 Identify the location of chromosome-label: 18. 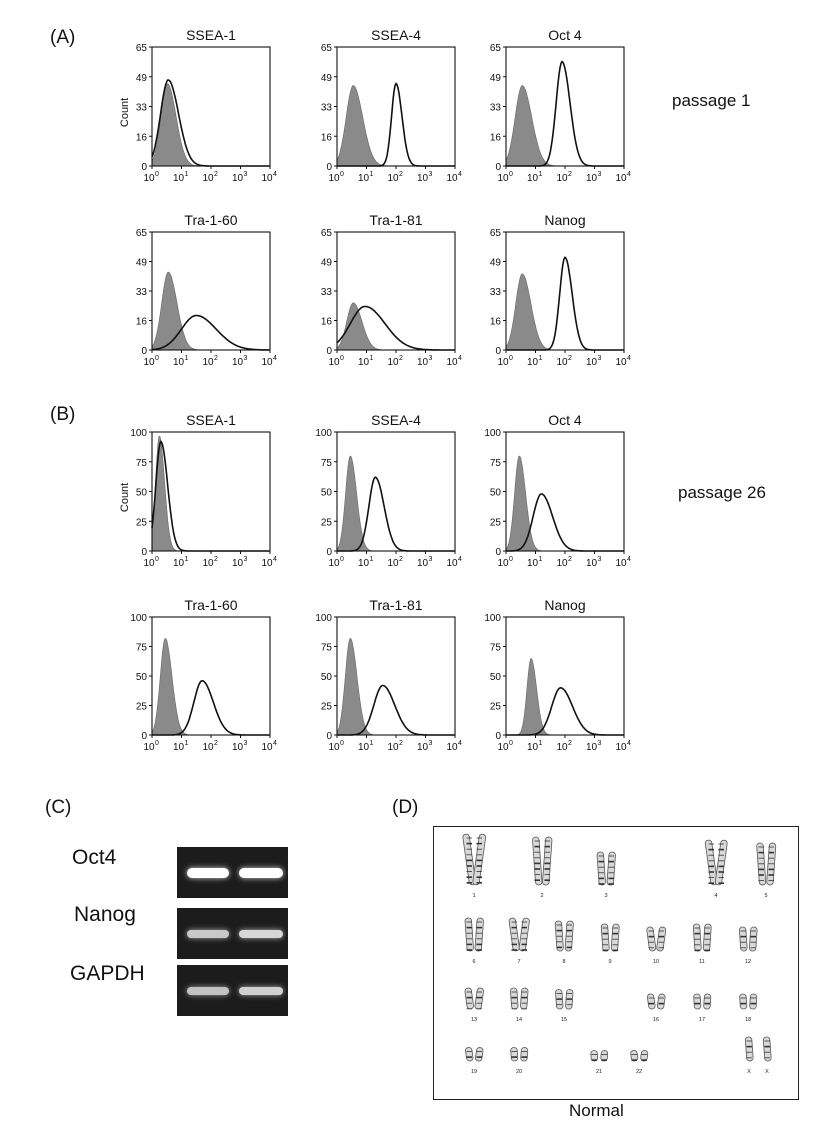
(748, 1020).